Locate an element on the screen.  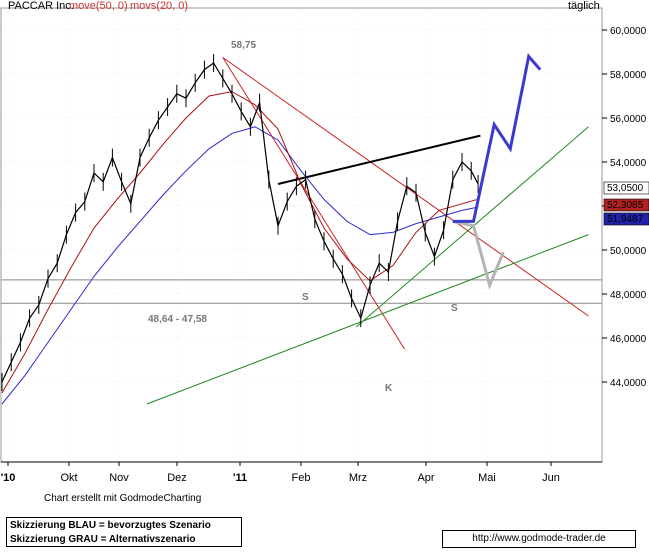
x-tick-label: Mai is located at coordinates (487, 478).